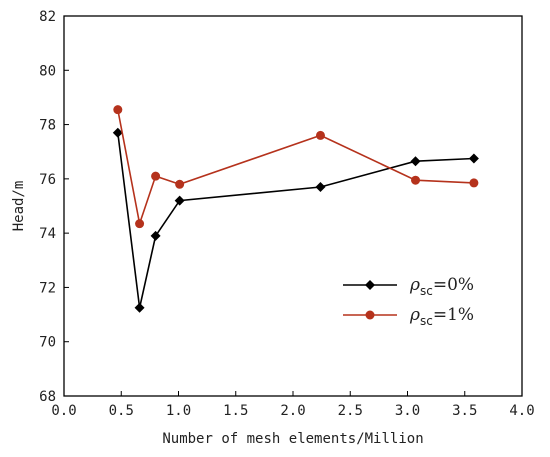  I want to click on legend: ρsc=0% ρsc=1%, so click(408, 301).